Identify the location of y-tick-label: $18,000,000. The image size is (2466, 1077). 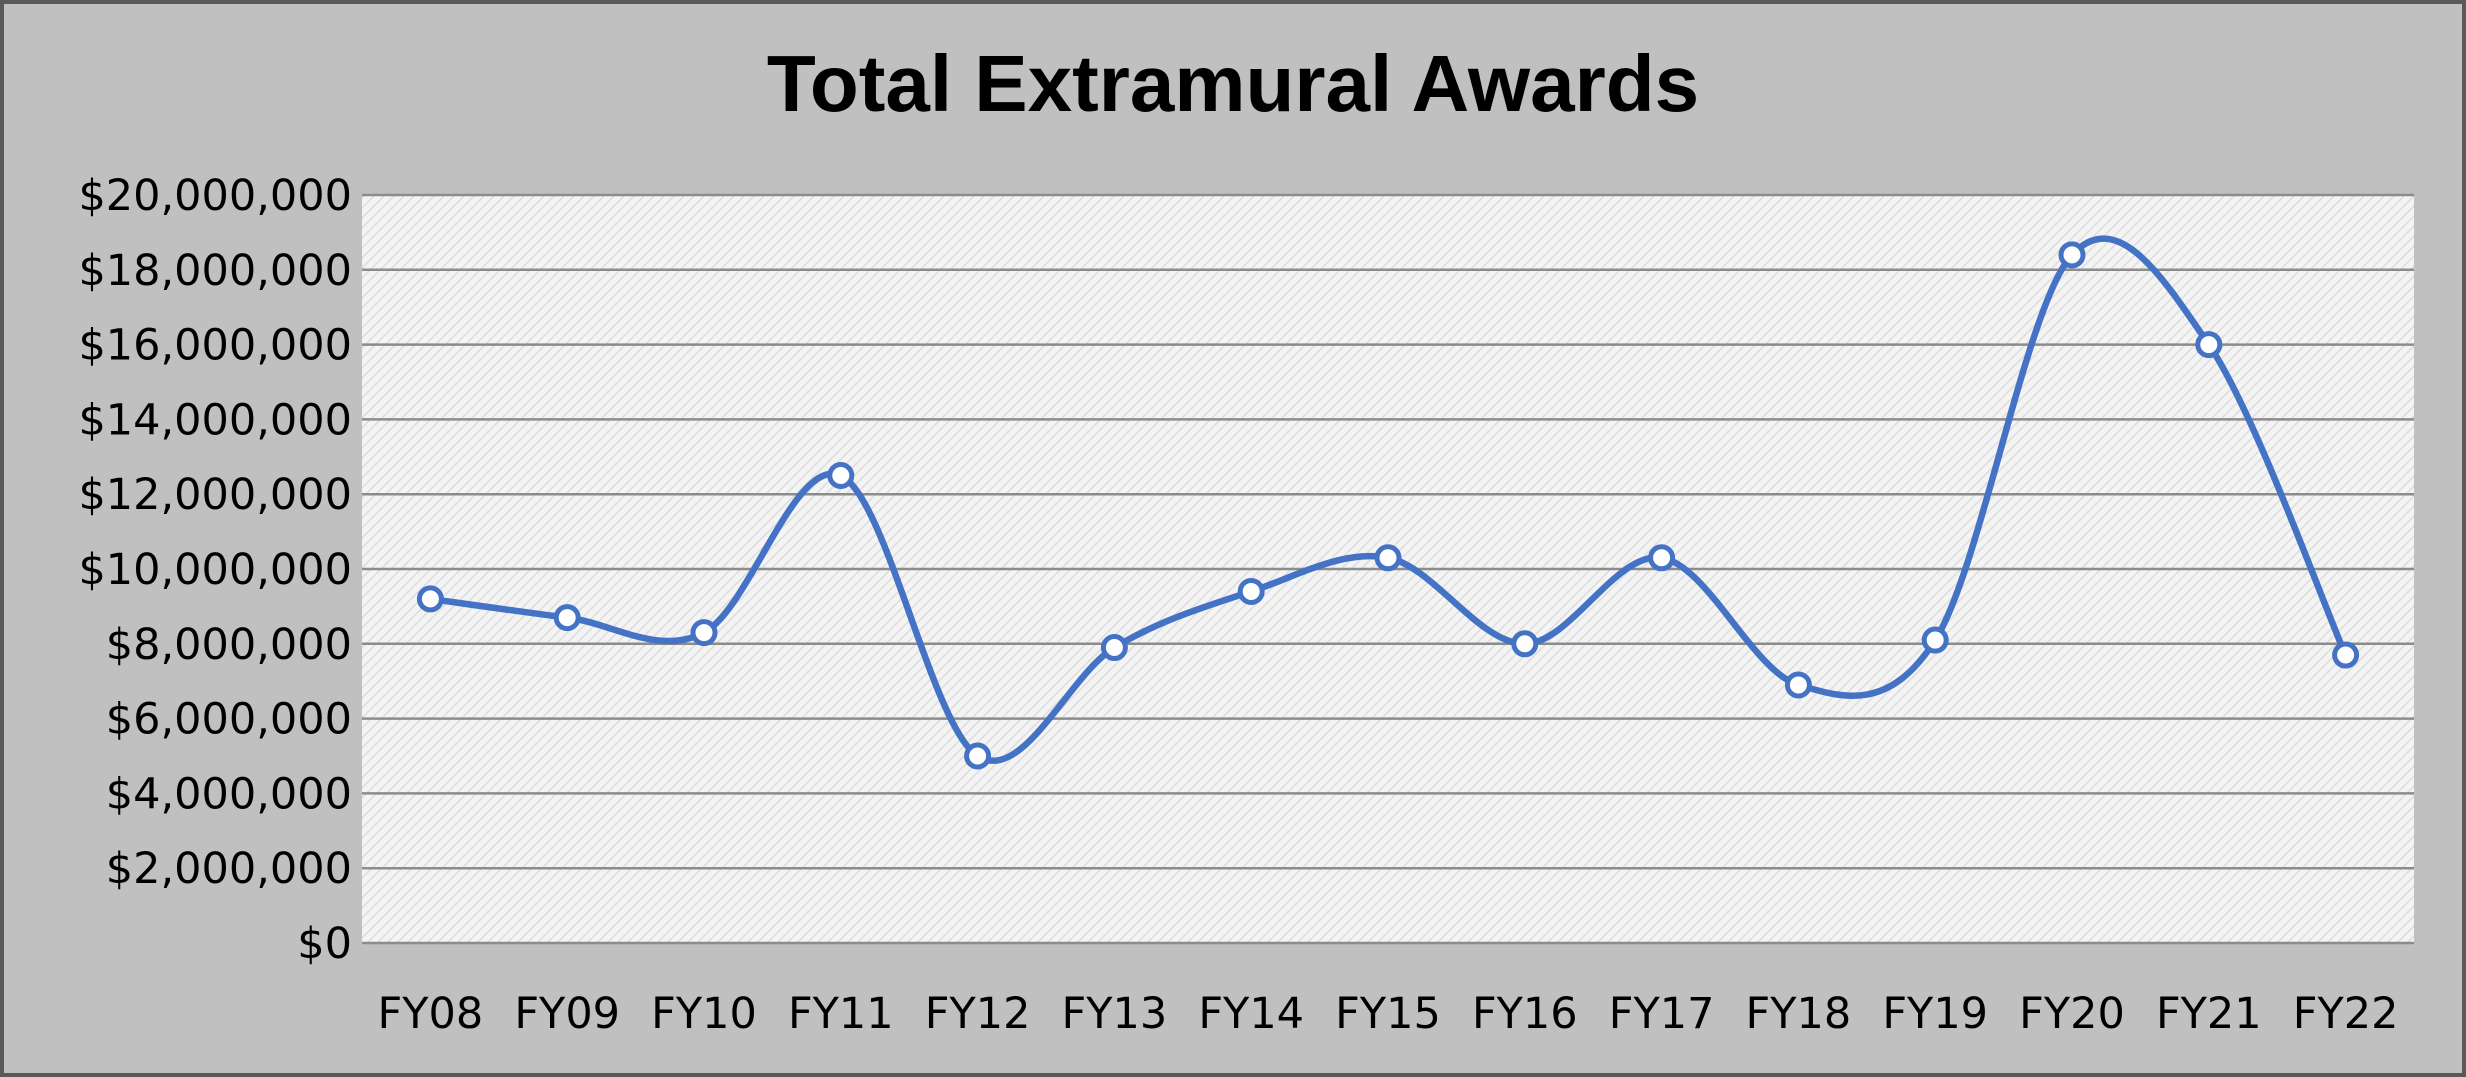
(215, 271).